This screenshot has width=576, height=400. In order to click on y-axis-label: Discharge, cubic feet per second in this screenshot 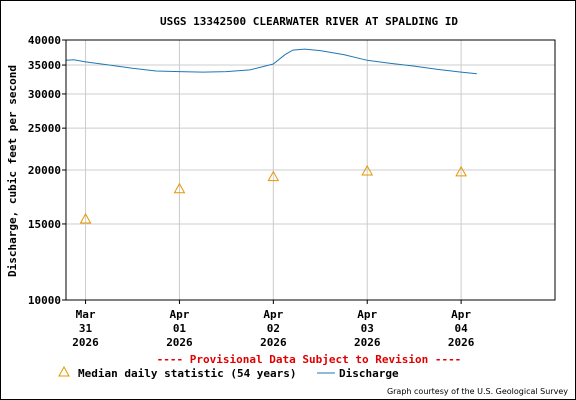, I will do `click(12, 171)`.